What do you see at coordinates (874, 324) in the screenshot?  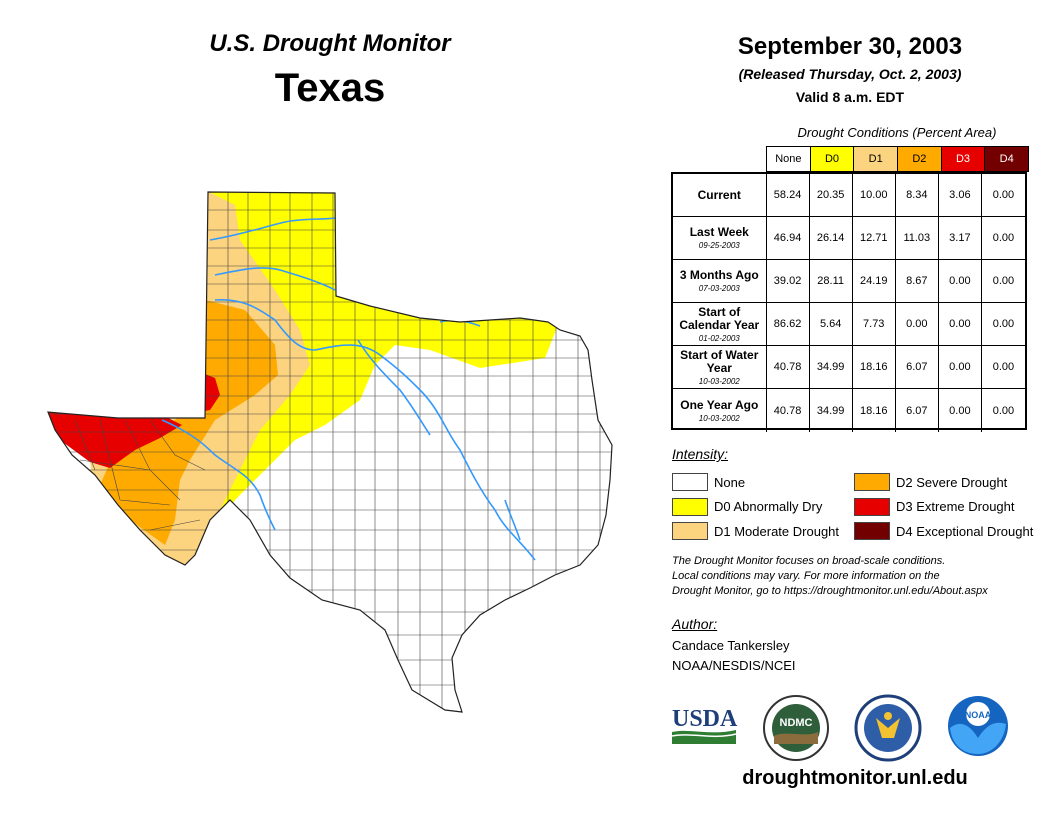 I see `table-cell: 7.73` at bounding box center [874, 324].